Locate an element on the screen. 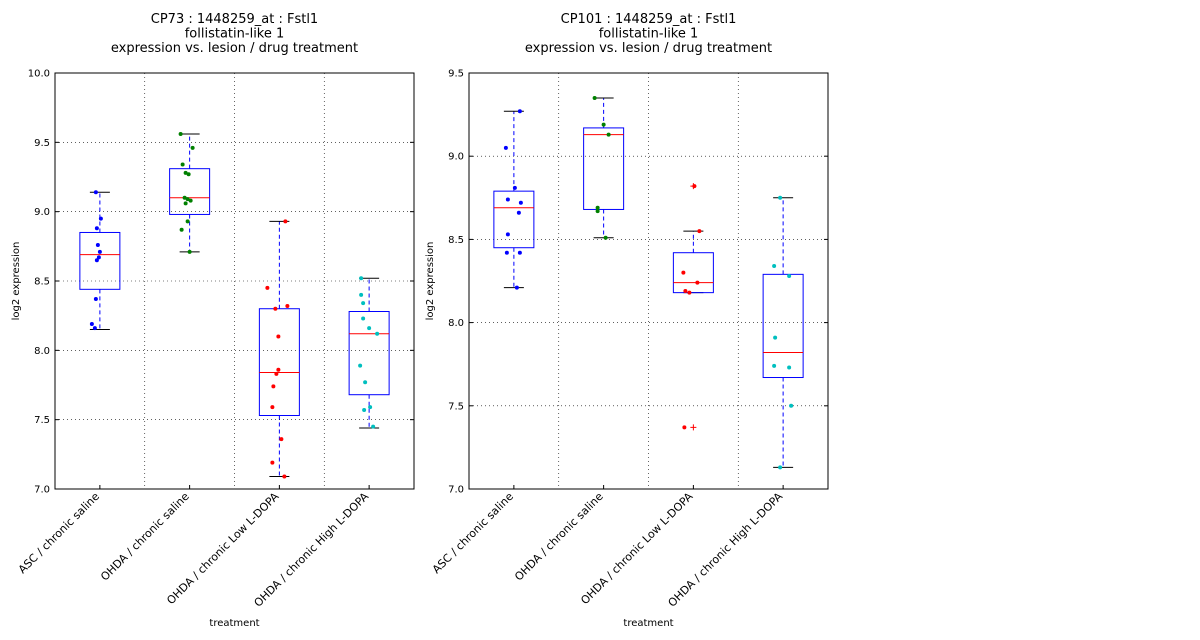  outlier-marker is located at coordinates (693, 427).